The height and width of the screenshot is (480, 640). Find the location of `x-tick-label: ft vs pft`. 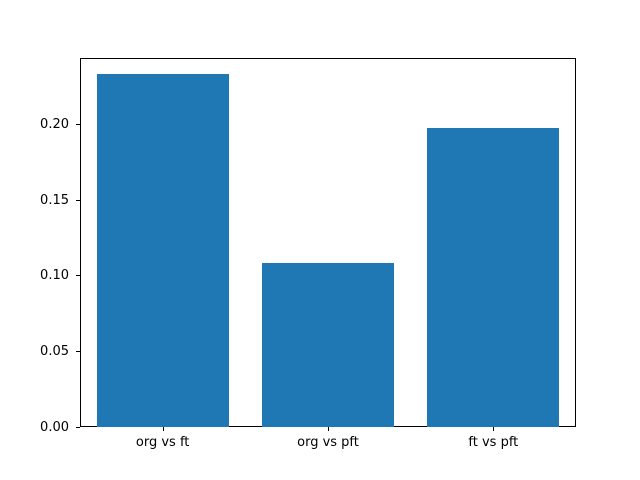

x-tick-label: ft vs pft is located at coordinates (493, 442).